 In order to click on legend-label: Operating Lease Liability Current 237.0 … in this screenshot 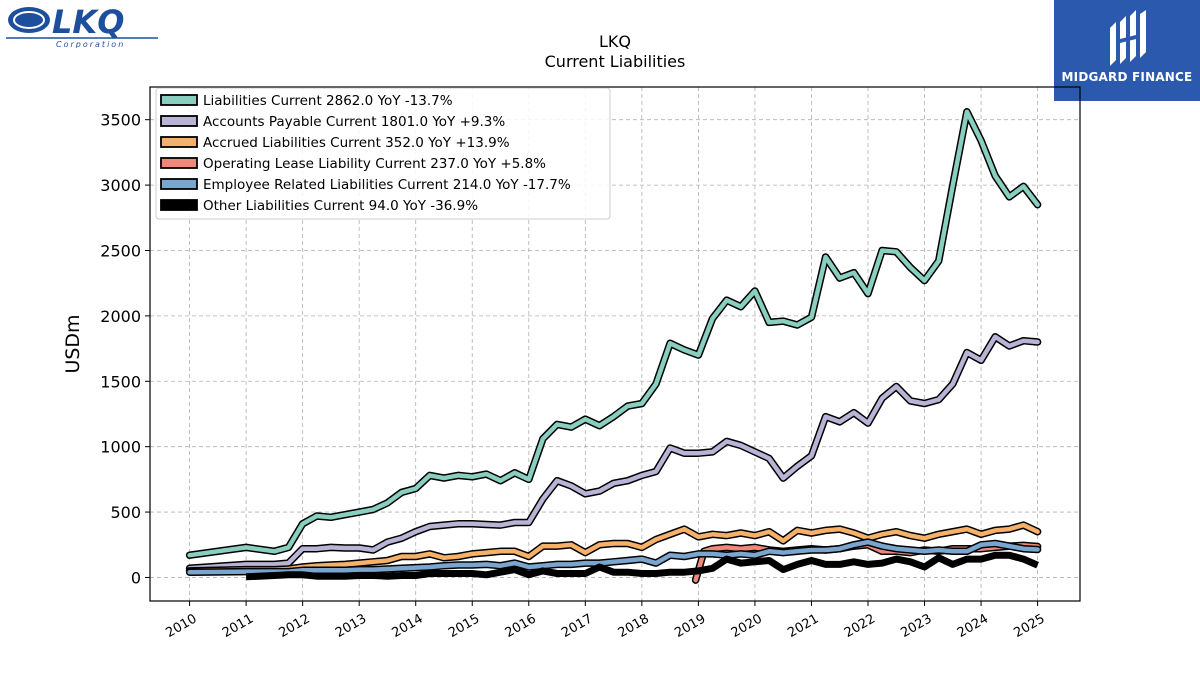, I will do `click(374, 164)`.